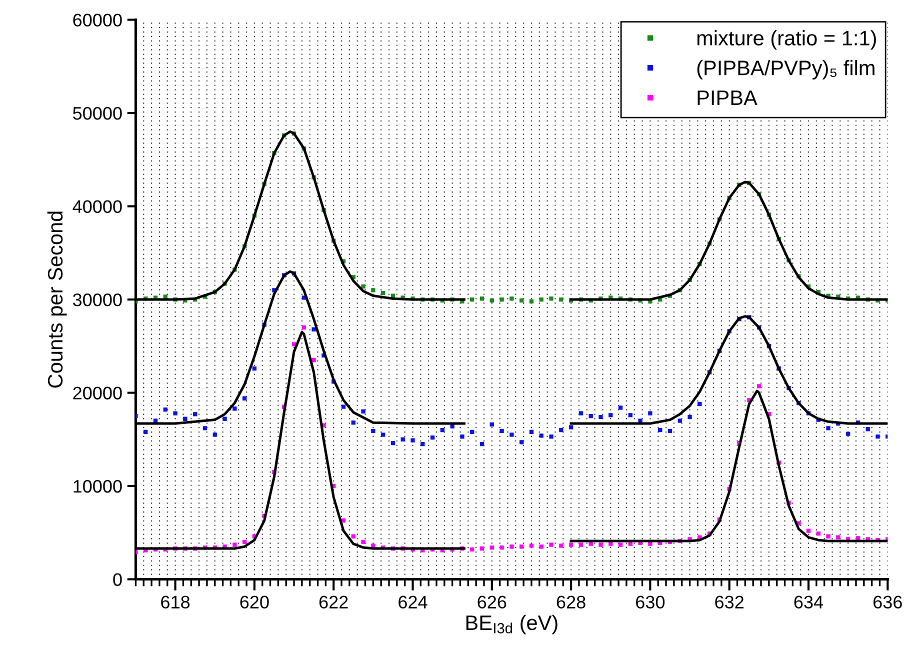  What do you see at coordinates (413, 602) in the screenshot?
I see `x-tick-label: 624` at bounding box center [413, 602].